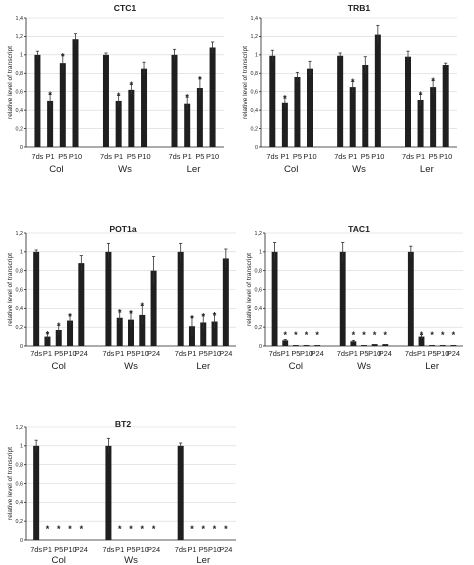 The height and width of the screenshot is (565, 474). Describe the element at coordinates (359, 8) in the screenshot. I see `chart-title: TRB1` at that location.